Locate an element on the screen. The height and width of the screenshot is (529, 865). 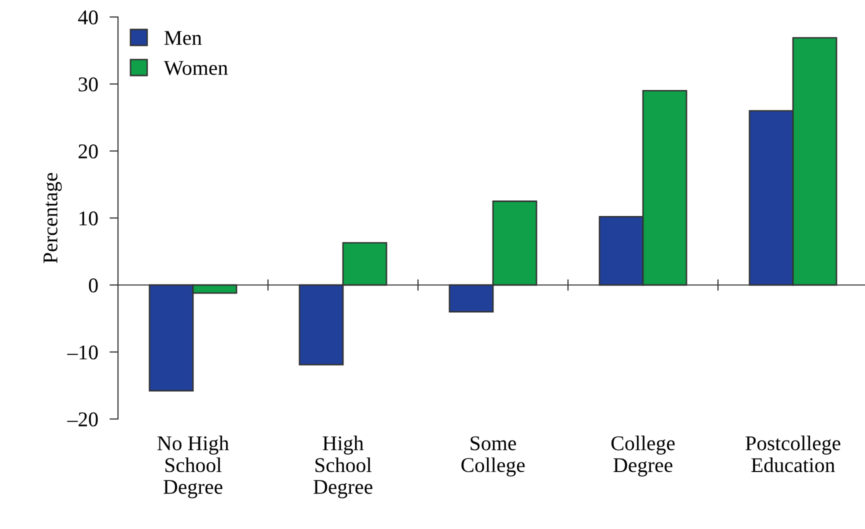
legend-label: Men is located at coordinates (183, 38).